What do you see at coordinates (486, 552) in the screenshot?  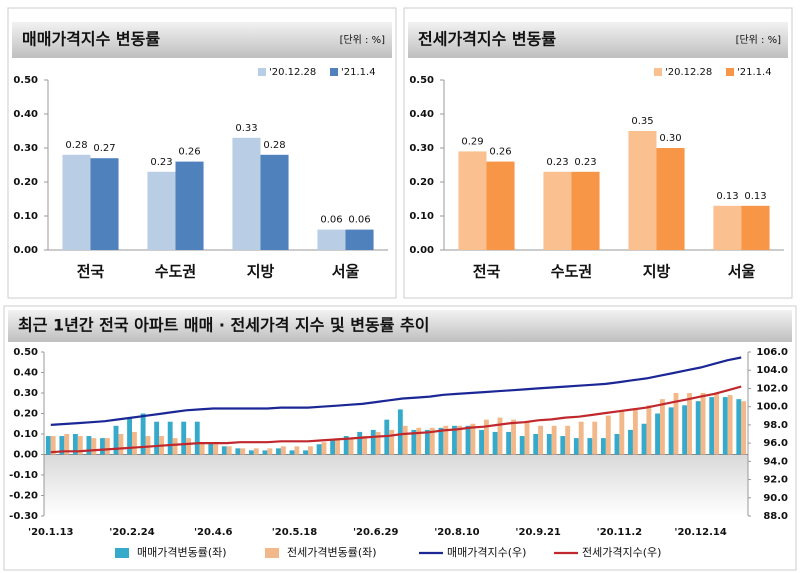 I see `legend-label: 매매가격지수(우)` at bounding box center [486, 552].